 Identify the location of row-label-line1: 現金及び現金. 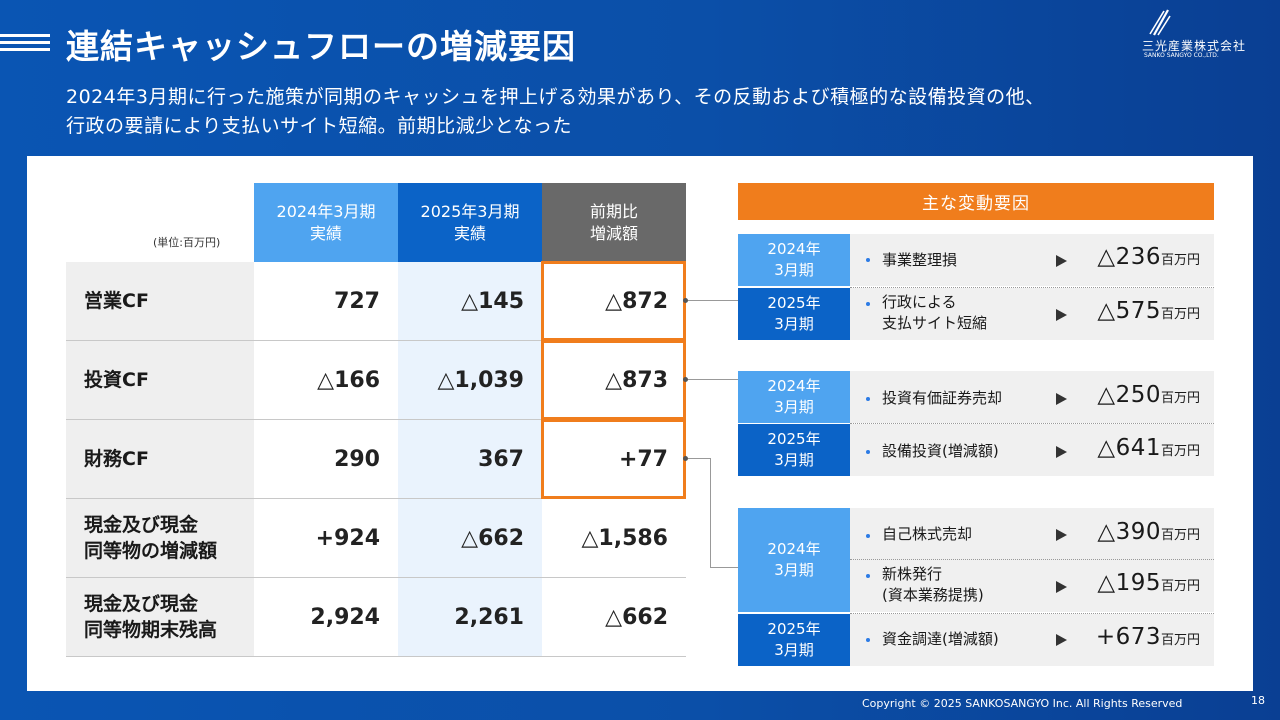
(141, 604).